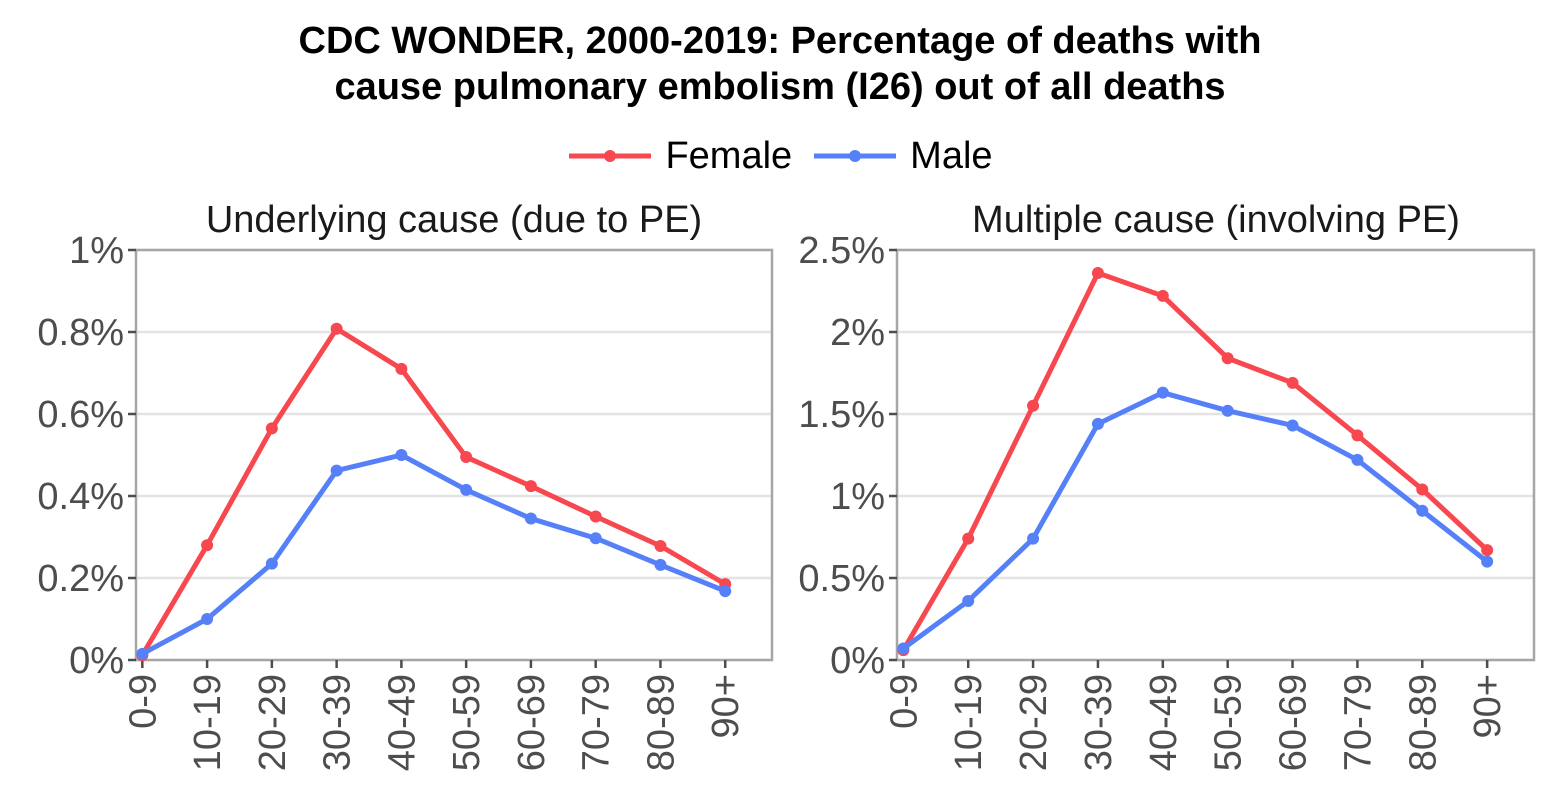 This screenshot has height=810, width=1560. What do you see at coordinates (96, 661) in the screenshot?
I see `y-tick-label-1-0: 0%` at bounding box center [96, 661].